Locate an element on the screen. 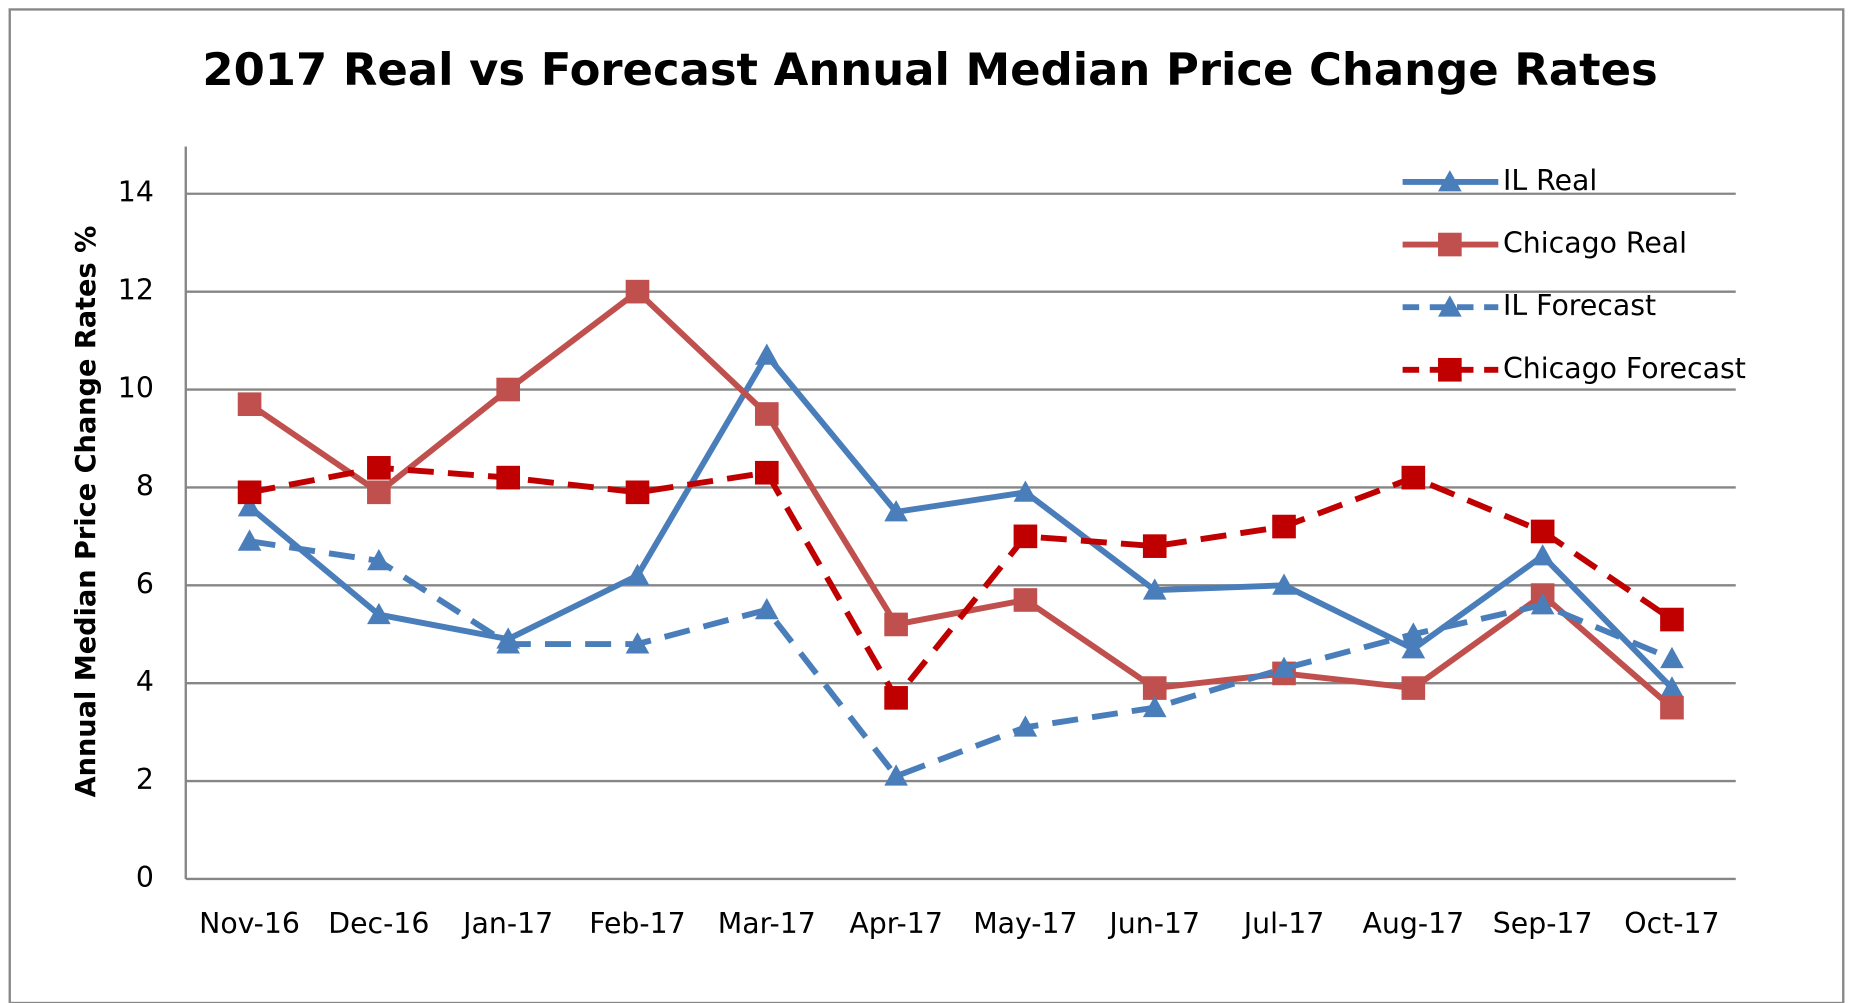 The width and height of the screenshot is (1853, 1003). y-tick-label: 10 is located at coordinates (136, 388).